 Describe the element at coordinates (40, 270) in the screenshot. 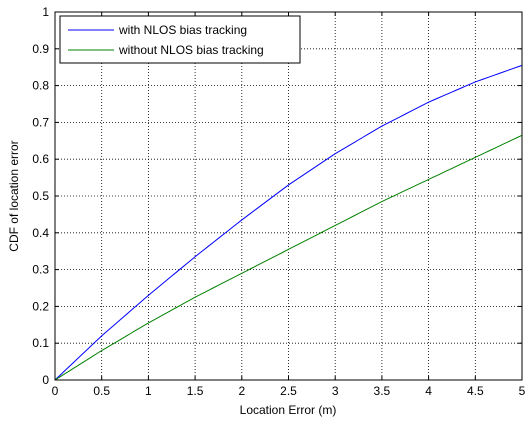

I see `y-tick-label: 0.3` at that location.